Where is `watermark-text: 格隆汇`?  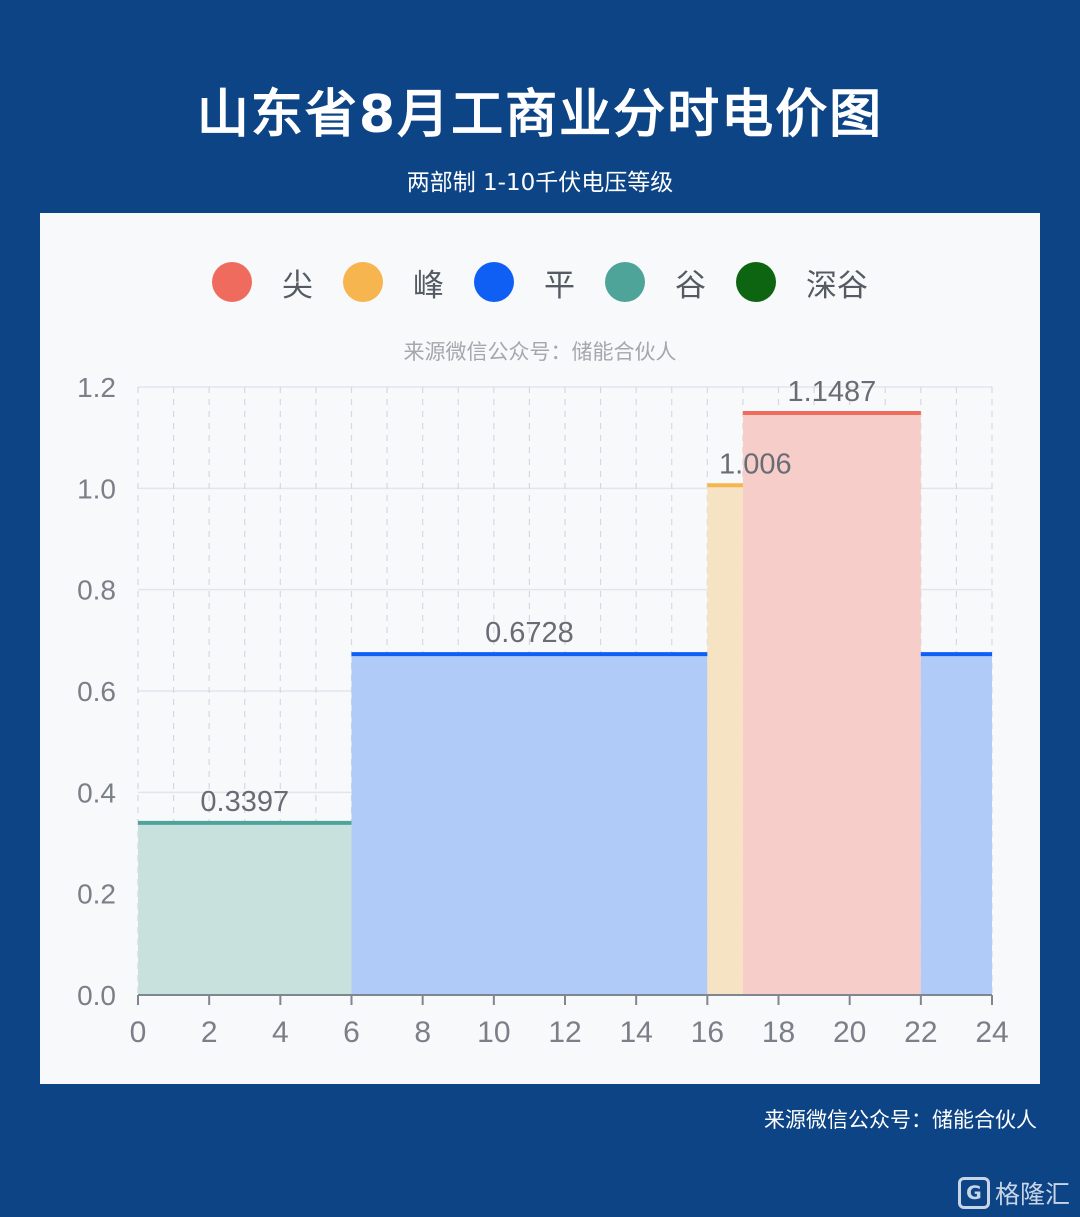
watermark-text: 格隆汇 is located at coordinates (1032, 1194).